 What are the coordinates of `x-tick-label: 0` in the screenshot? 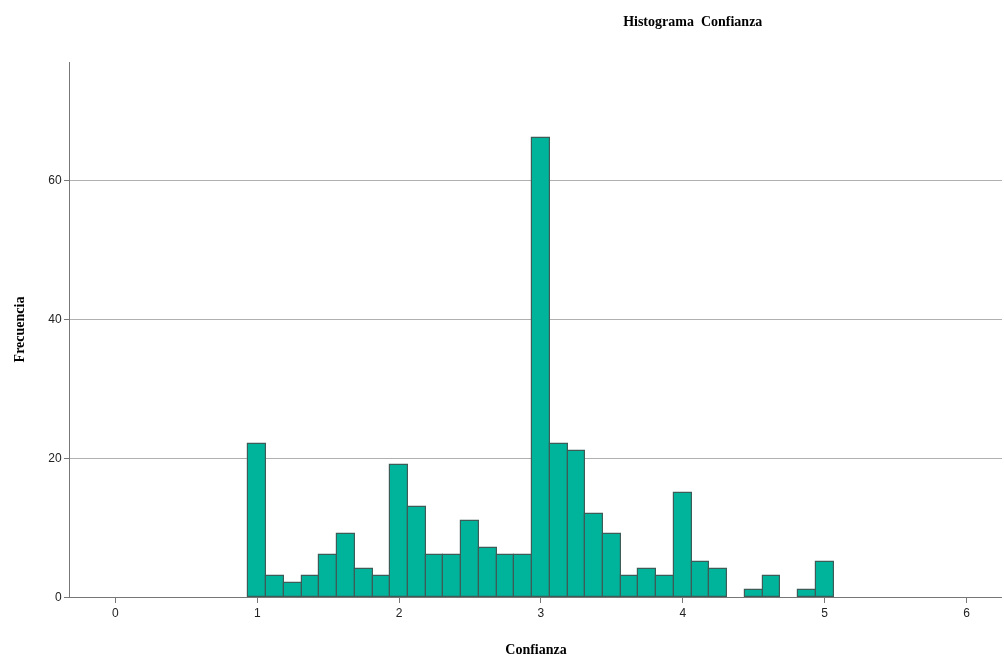 It's located at (116, 613).